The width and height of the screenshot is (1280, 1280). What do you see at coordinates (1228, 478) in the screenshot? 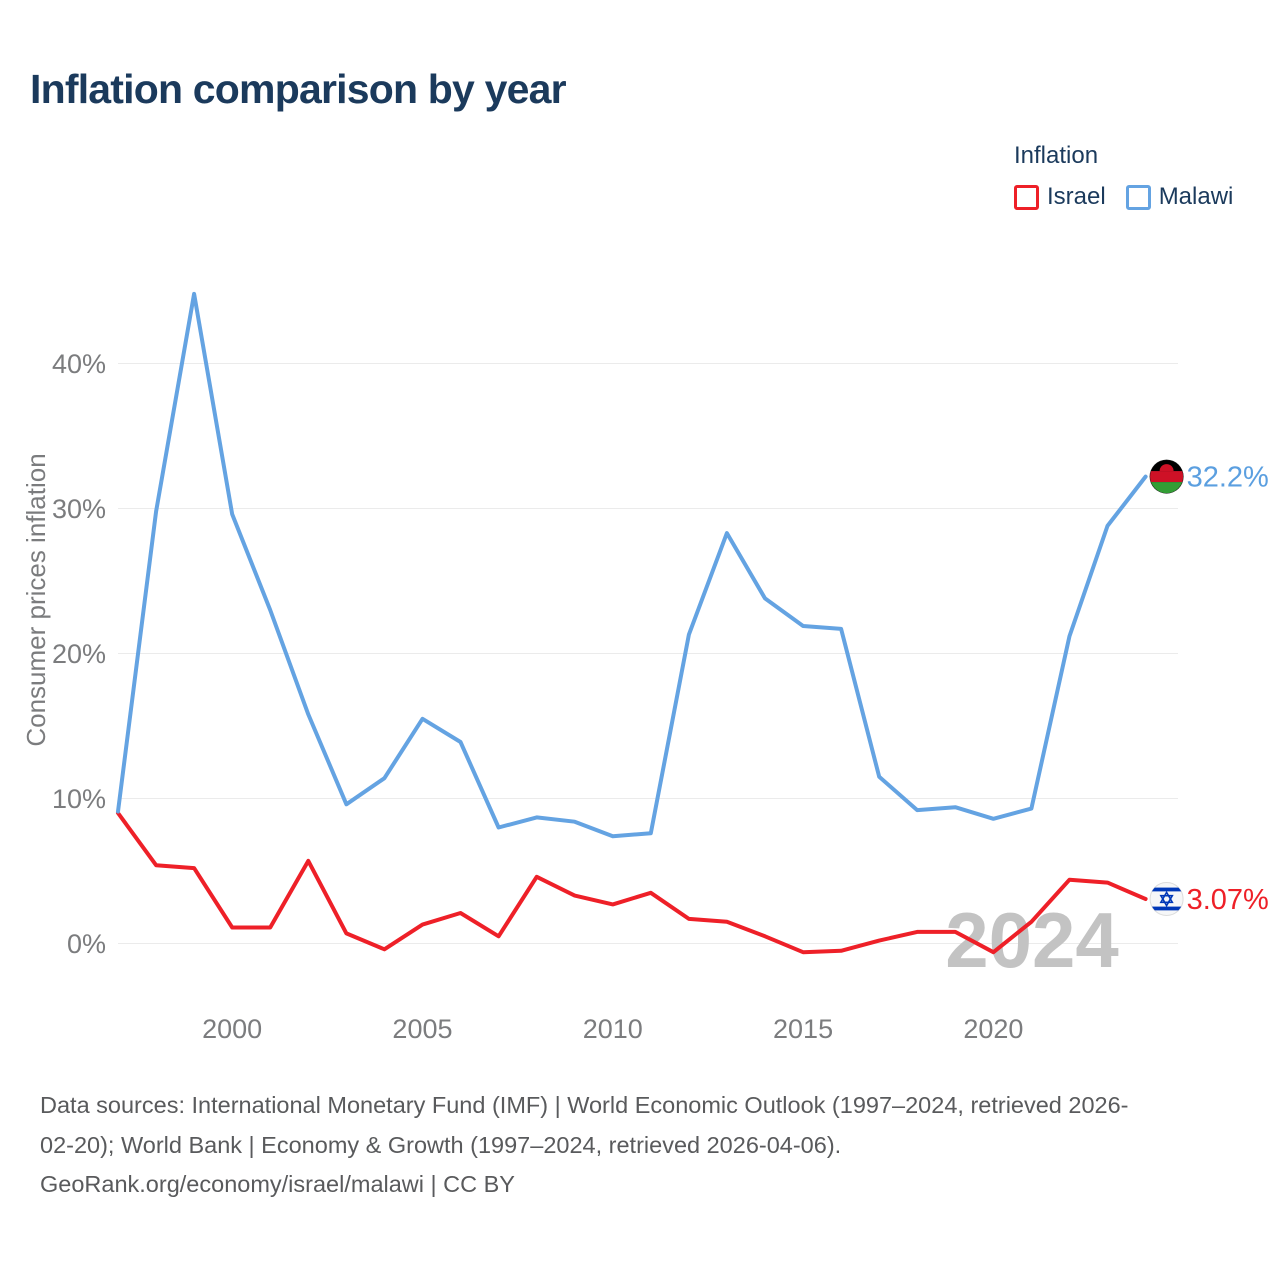
I see `malawi-end-value-label: 32.2%` at bounding box center [1228, 478].